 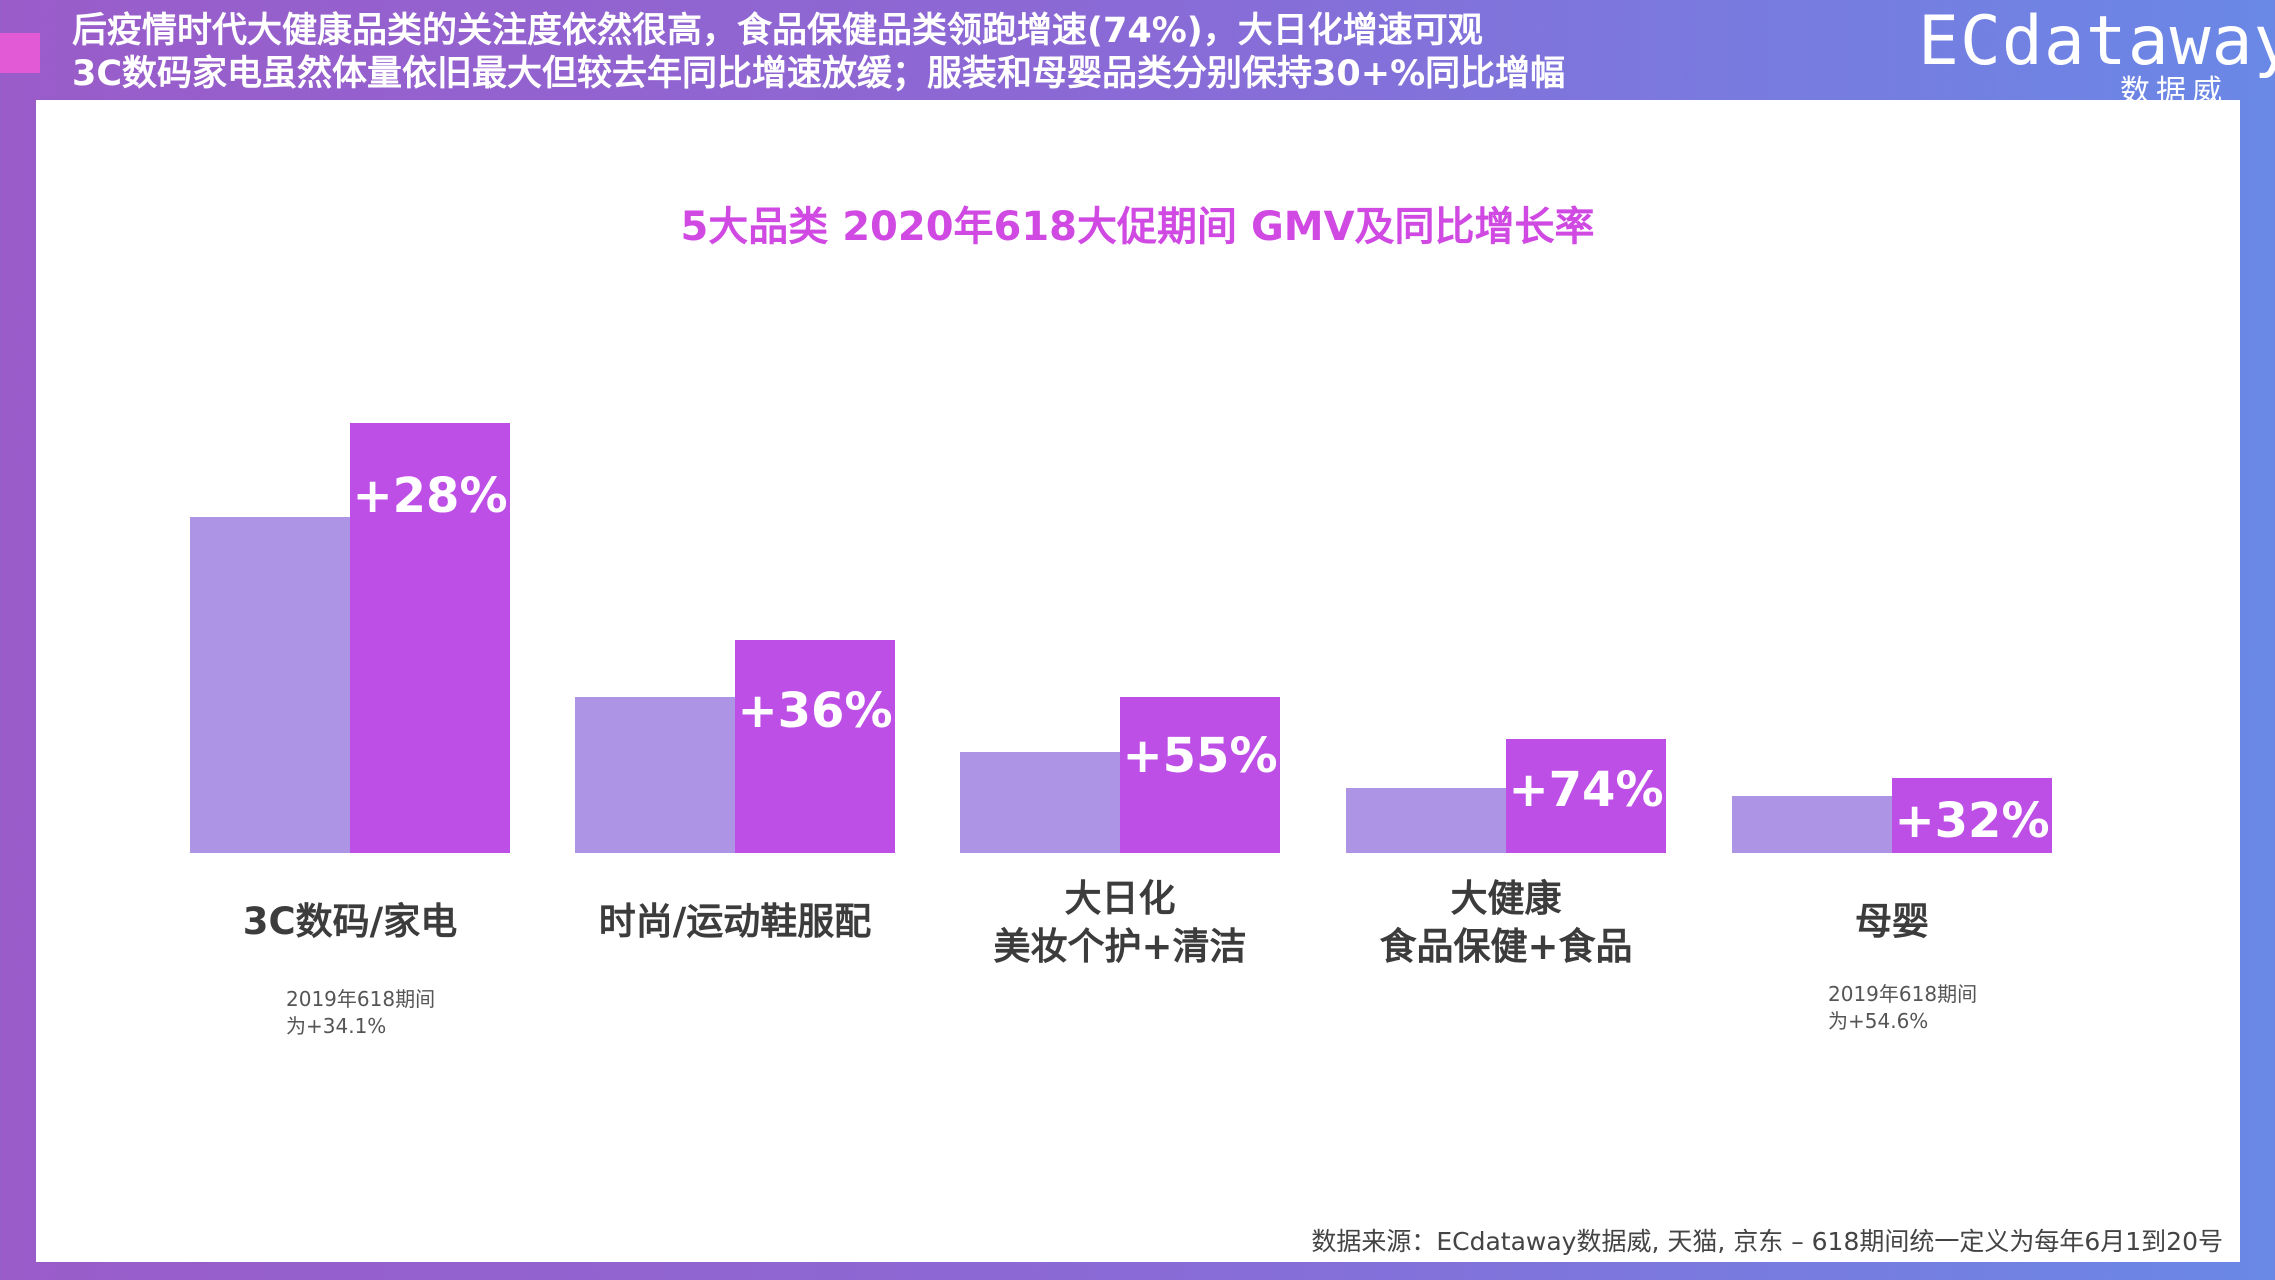 What do you see at coordinates (1892, 921) in the screenshot?
I see `category-label-5: 母婴` at bounding box center [1892, 921].